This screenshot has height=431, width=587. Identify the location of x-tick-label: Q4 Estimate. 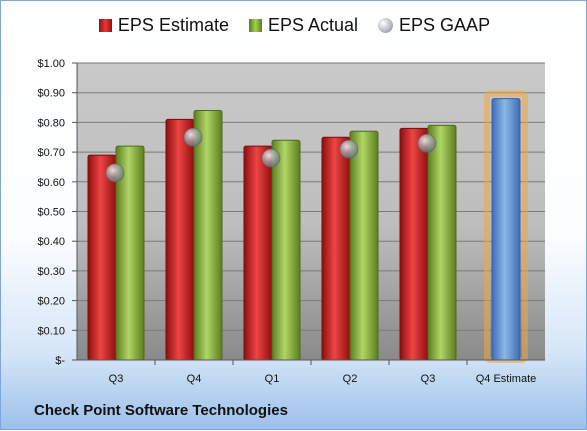
(506, 379).